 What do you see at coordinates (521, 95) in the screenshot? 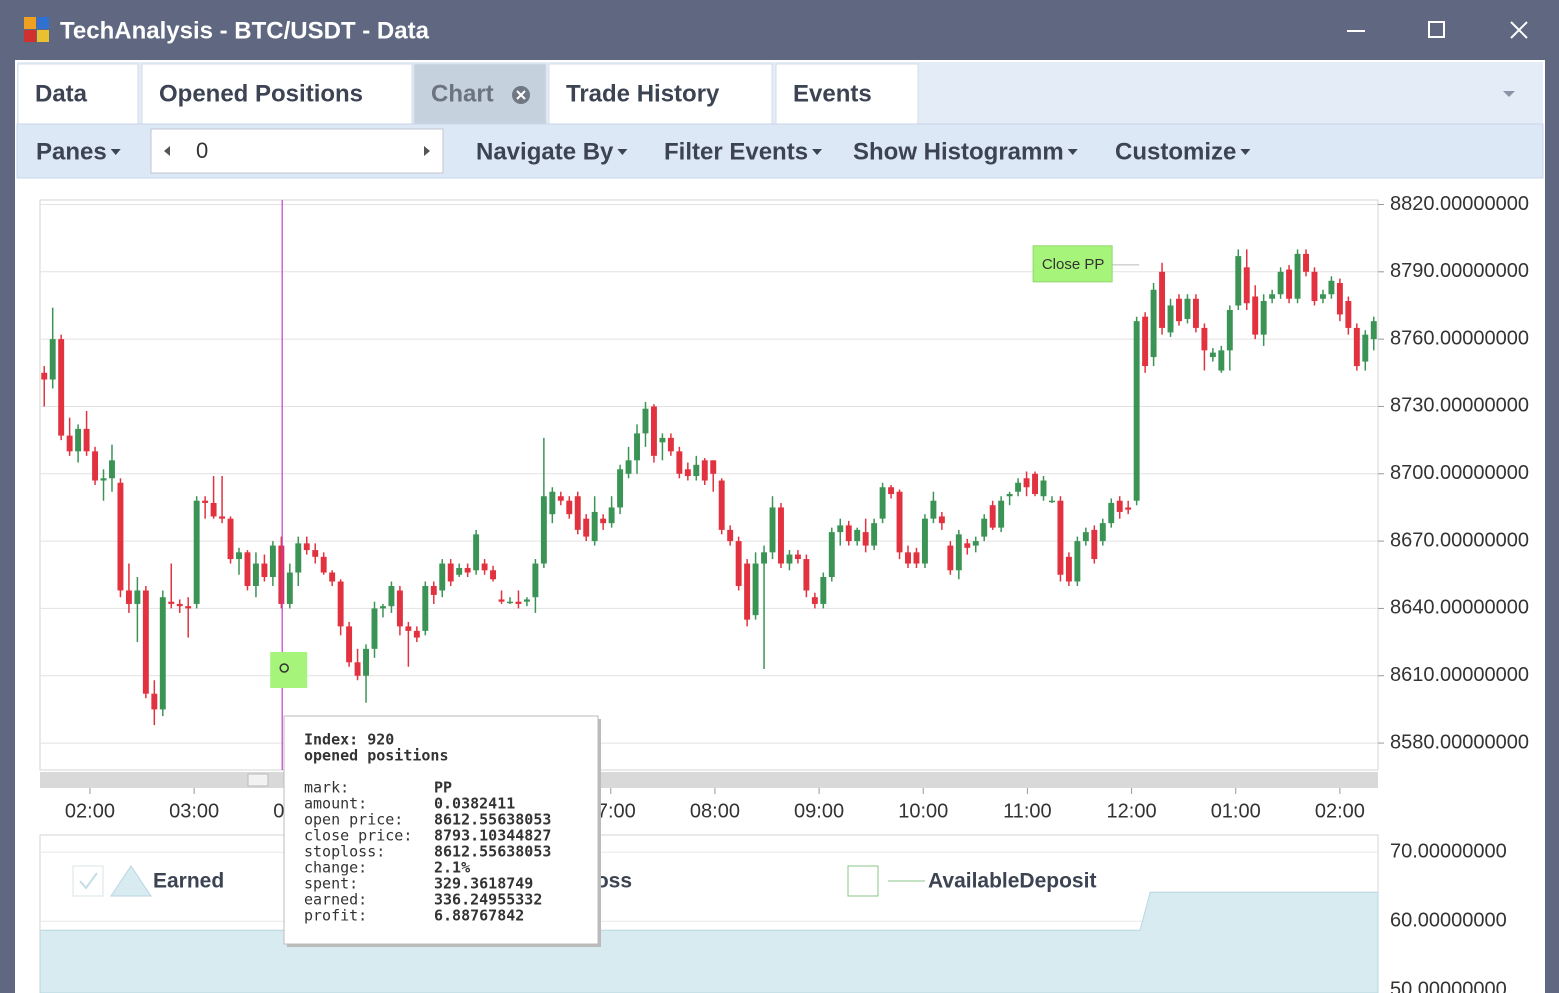
I see `tab-close-x` at bounding box center [521, 95].